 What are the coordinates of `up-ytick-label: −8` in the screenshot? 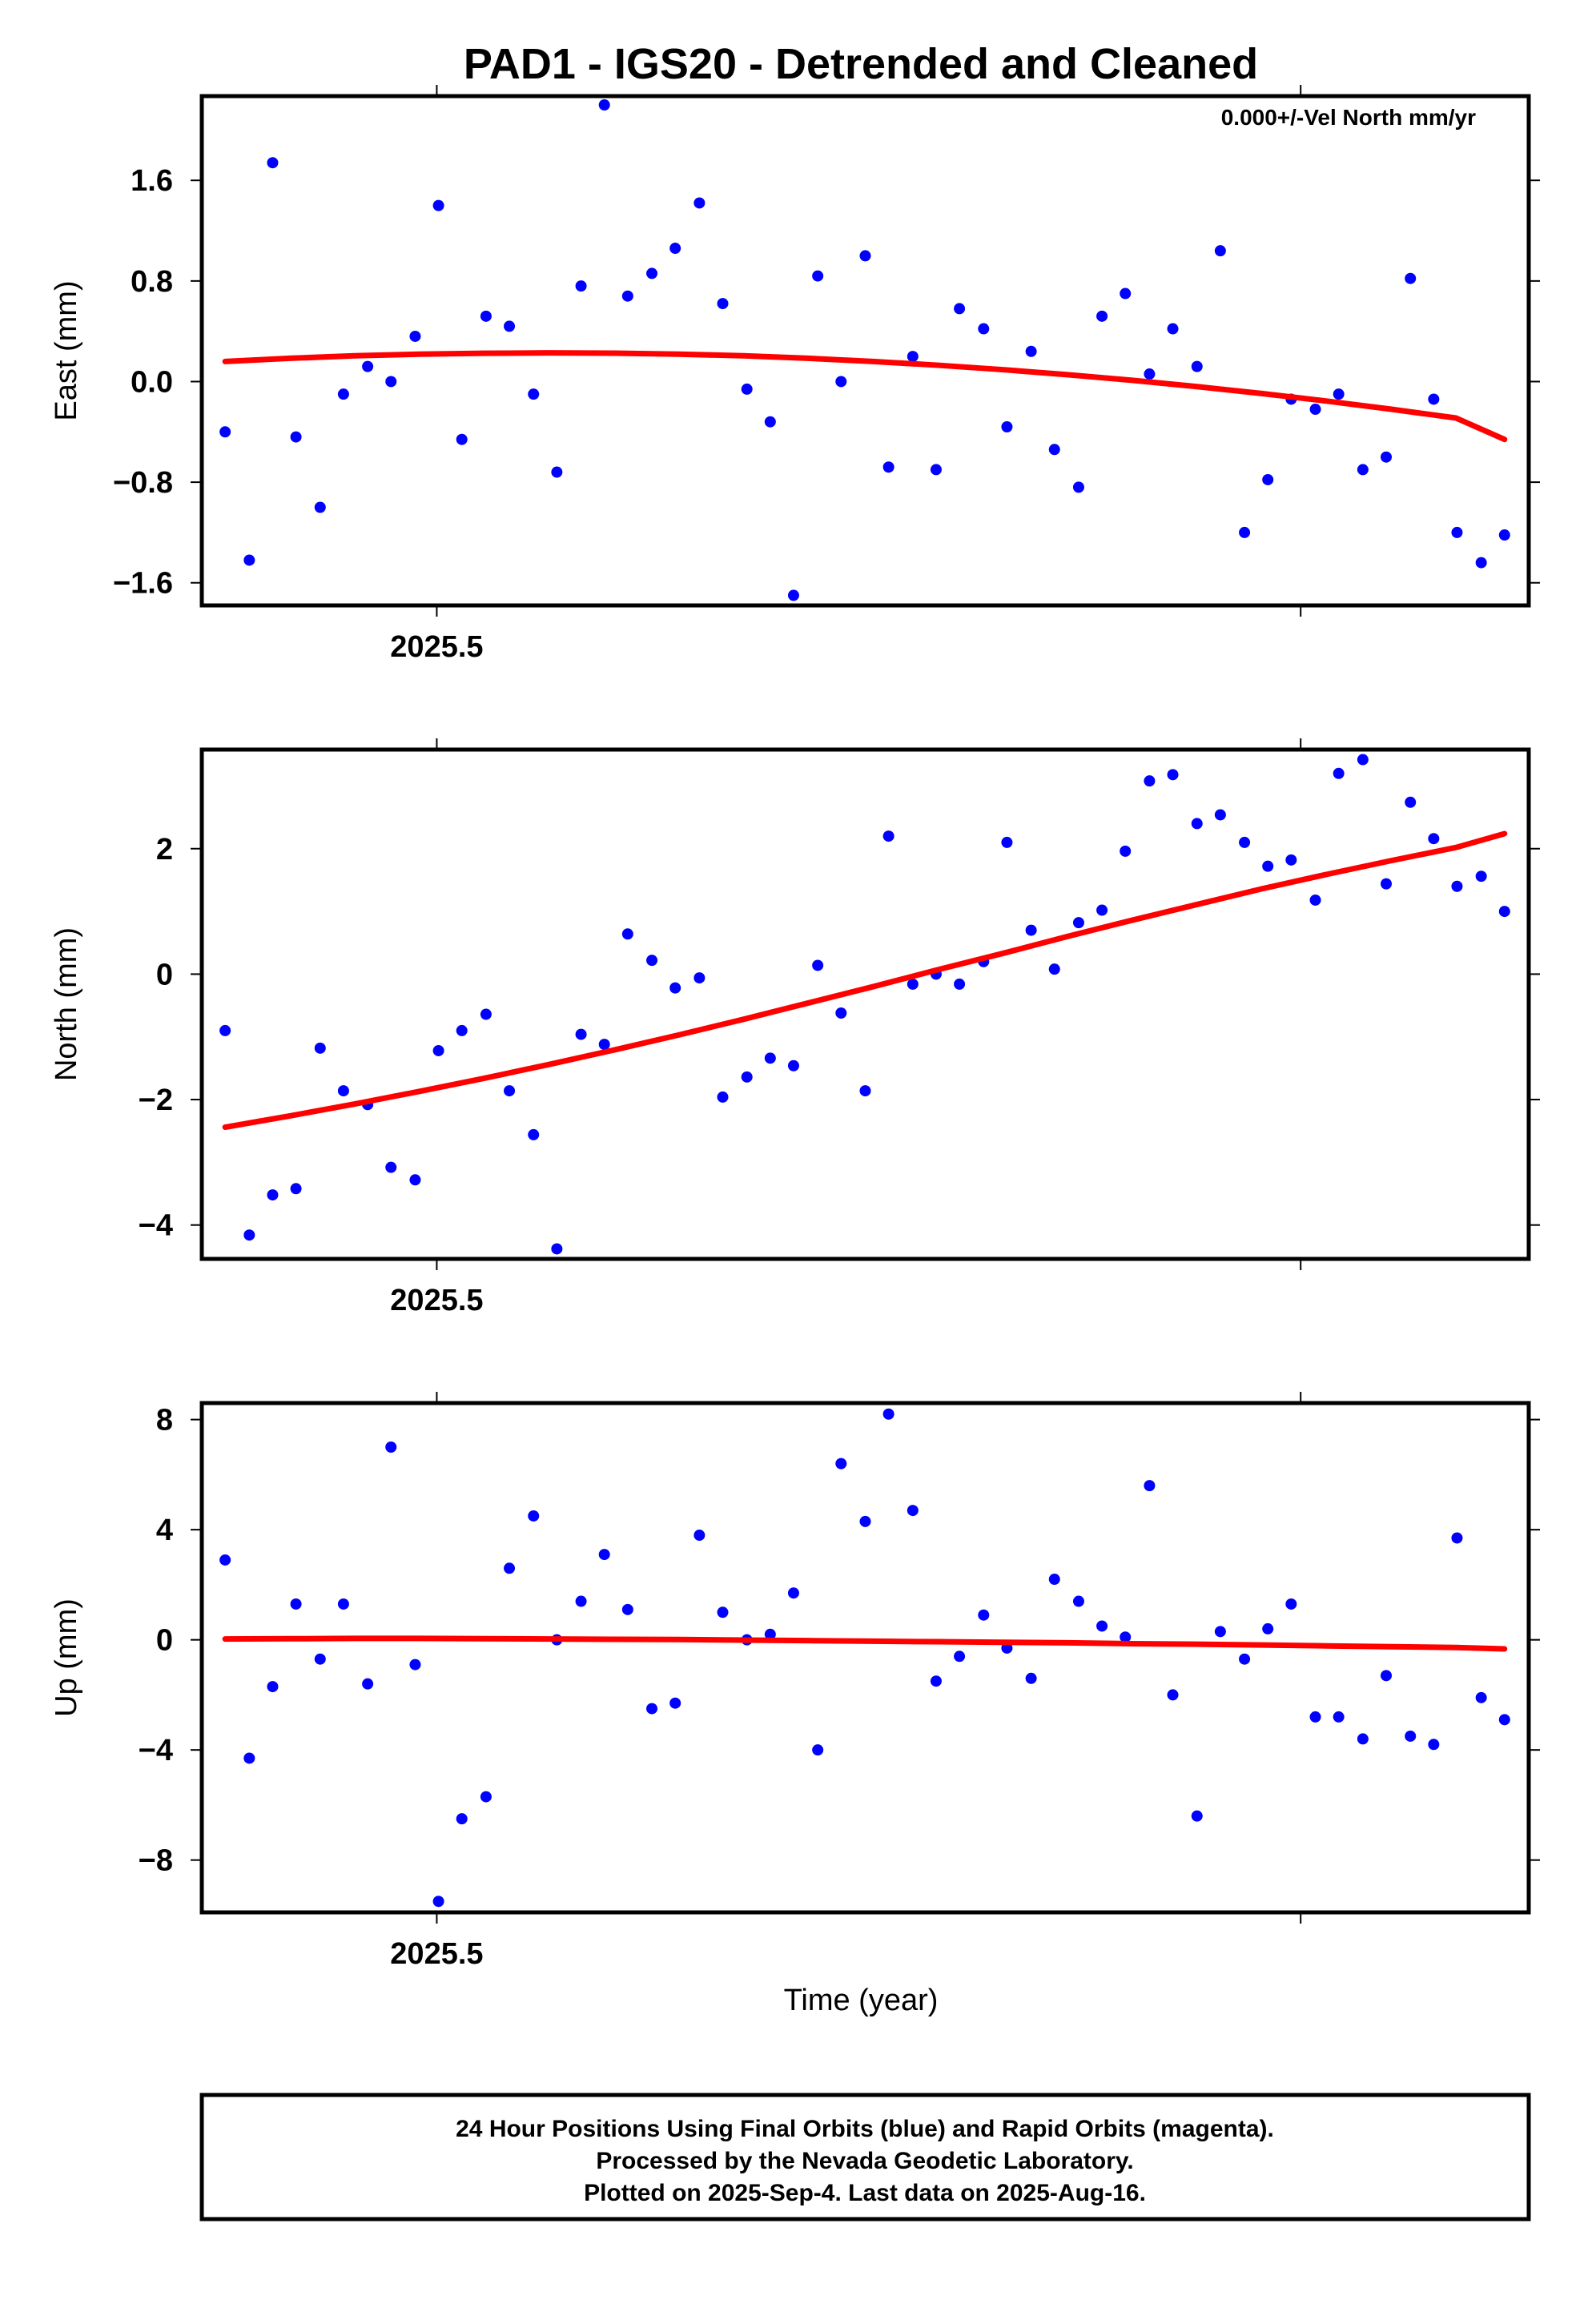 It's located at (156, 1861).